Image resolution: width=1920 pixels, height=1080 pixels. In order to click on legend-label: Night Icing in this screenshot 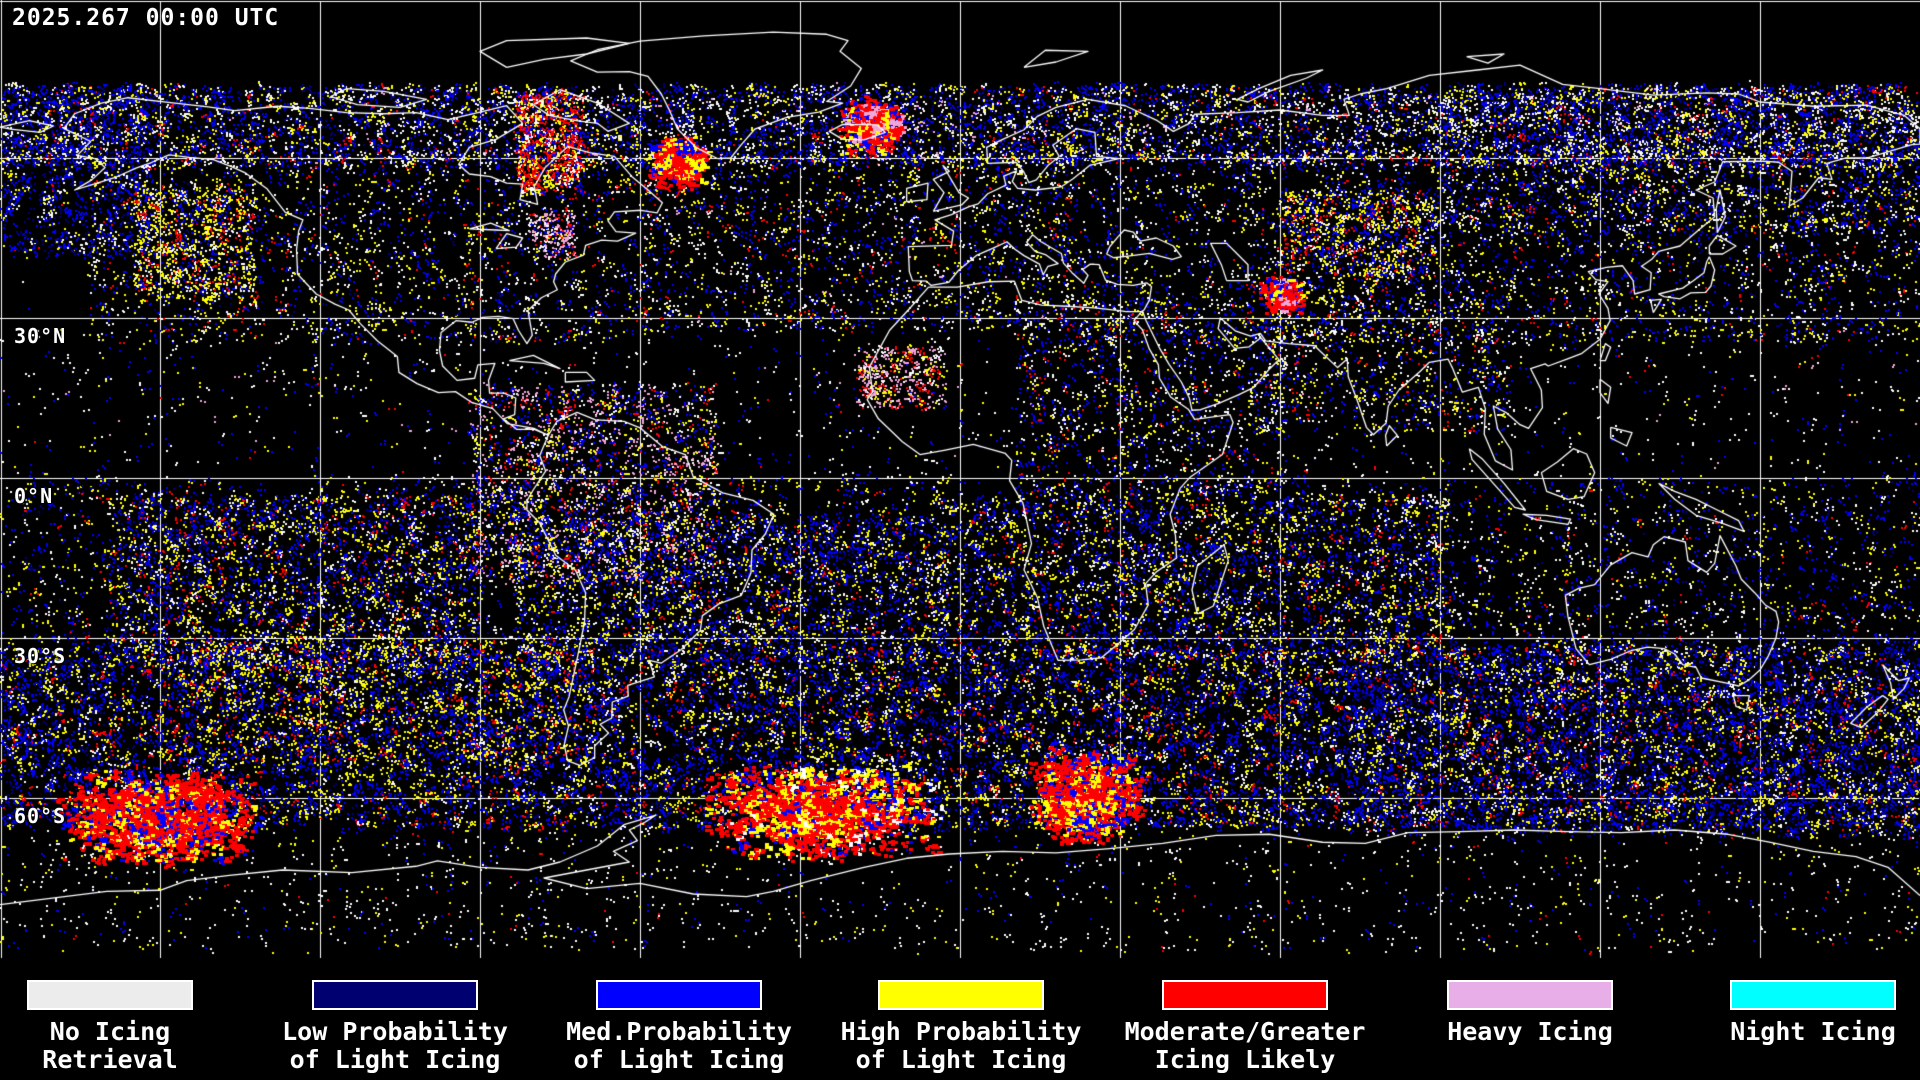, I will do `click(1813, 1031)`.